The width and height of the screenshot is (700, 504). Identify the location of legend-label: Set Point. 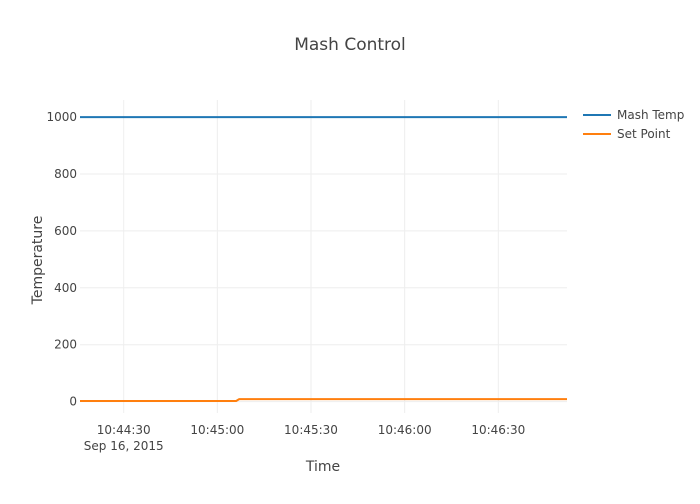
(644, 134).